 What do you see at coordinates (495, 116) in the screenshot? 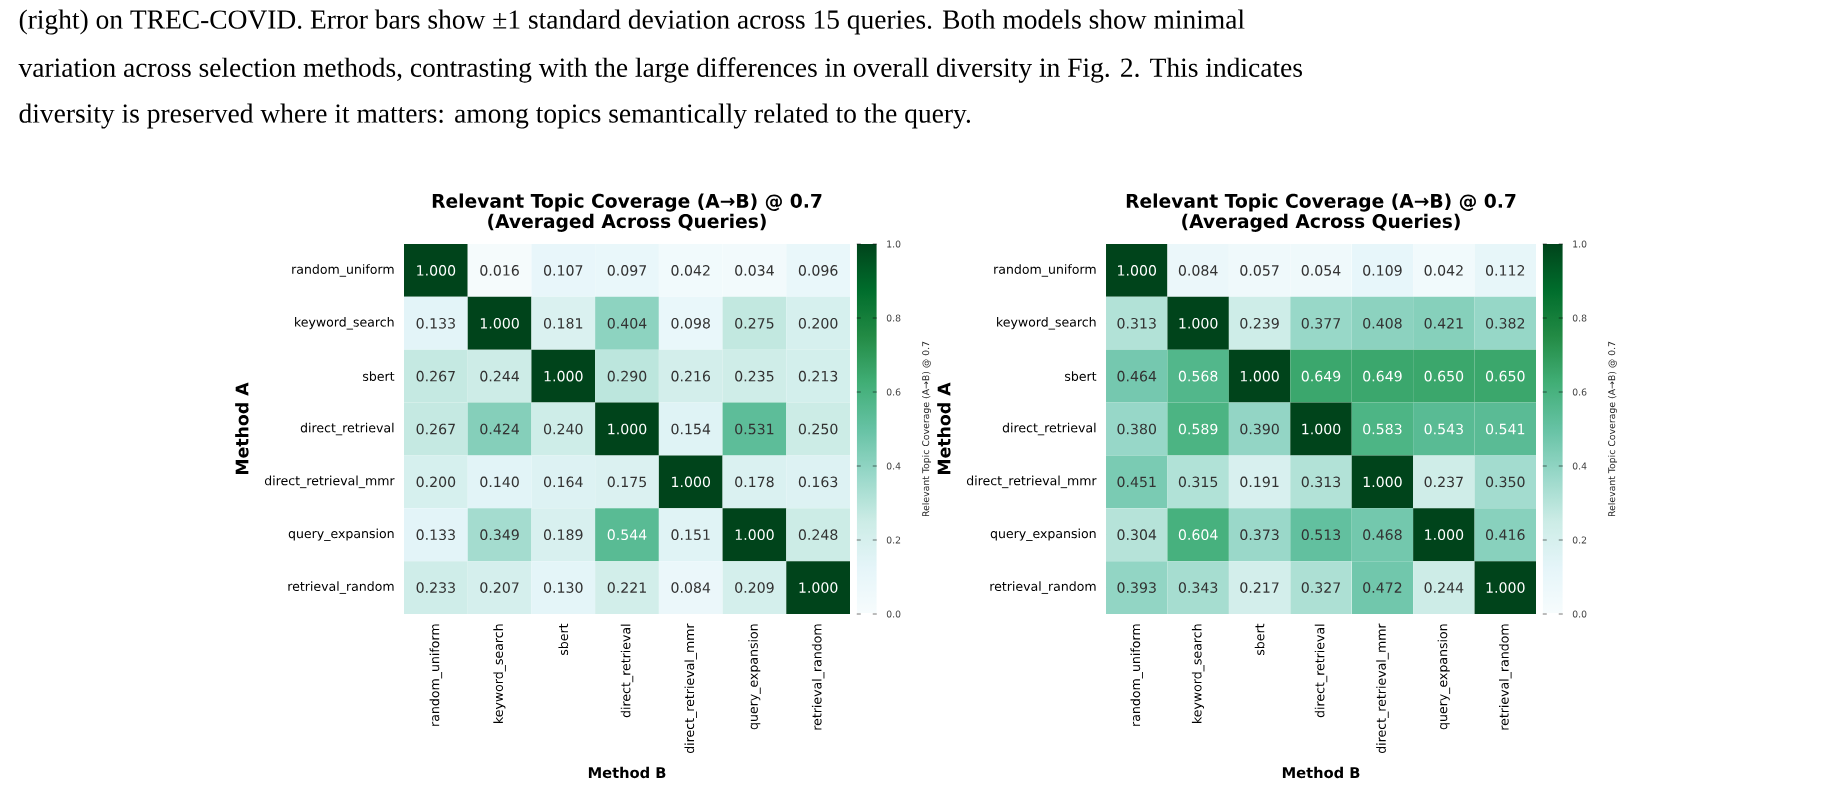
I see `text: diversity is preserved where it matters: among topics semantically related to the query.` at bounding box center [495, 116].